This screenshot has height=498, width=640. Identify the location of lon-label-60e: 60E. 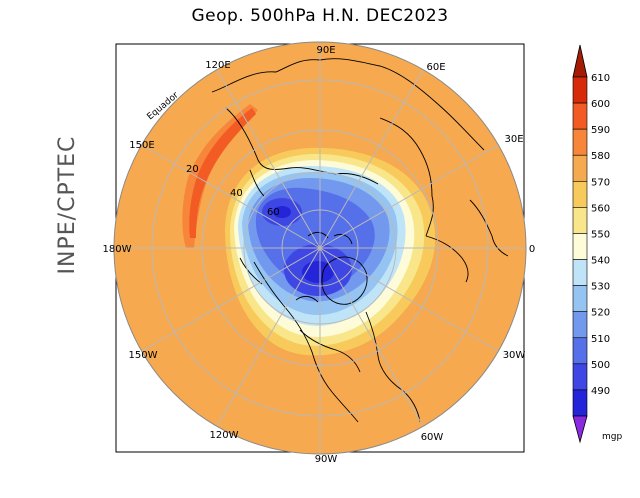
(435, 67).